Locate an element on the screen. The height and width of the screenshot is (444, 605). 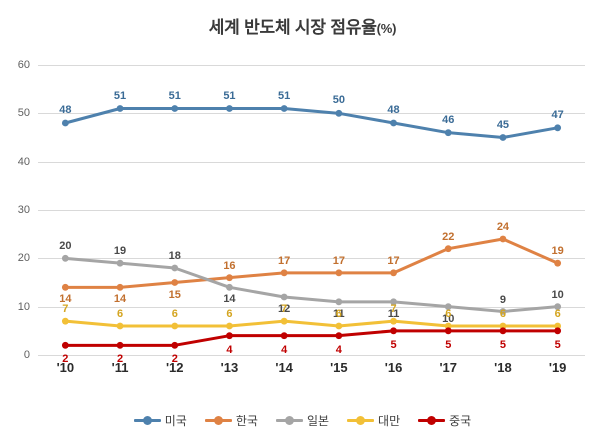
x-axis-tick-label: '10 is located at coordinates (65, 367).